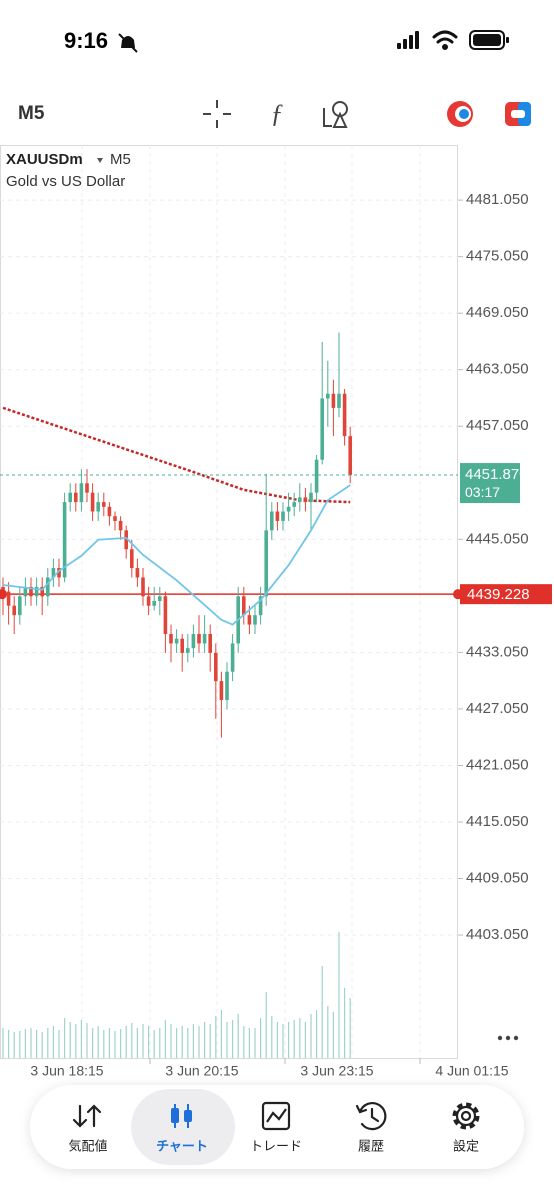 The width and height of the screenshot is (554, 1200). Describe the element at coordinates (31, 113) in the screenshot. I see `timeframe-button: M5` at that location.